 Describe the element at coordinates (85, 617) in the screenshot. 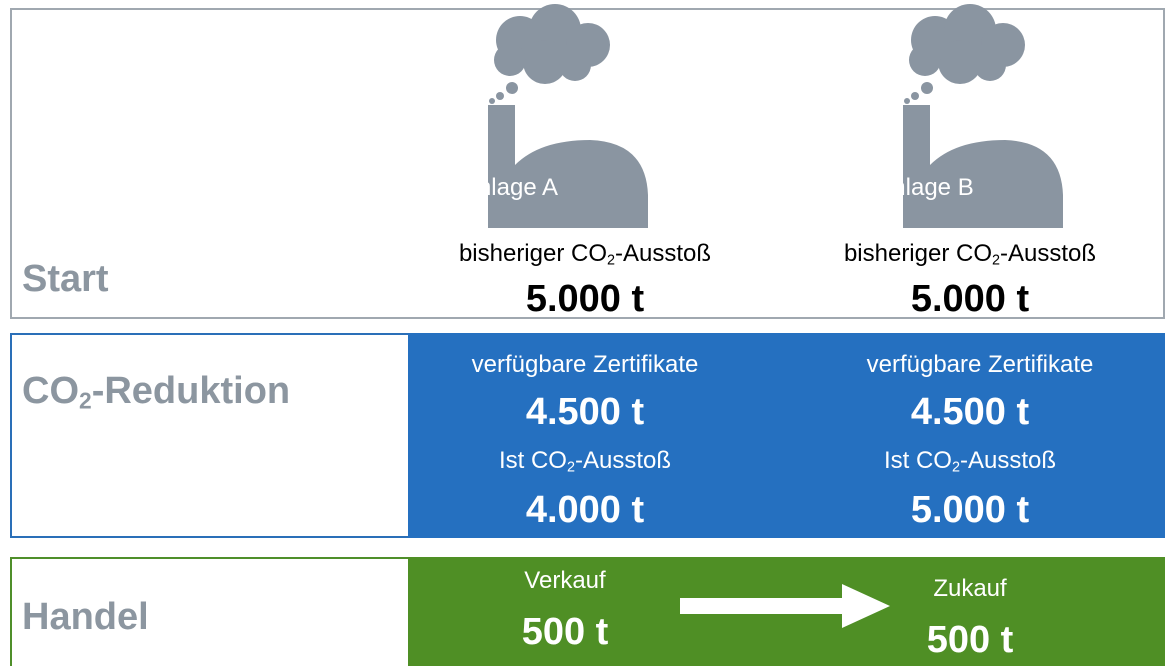

I see `trade-label: Handel` at that location.